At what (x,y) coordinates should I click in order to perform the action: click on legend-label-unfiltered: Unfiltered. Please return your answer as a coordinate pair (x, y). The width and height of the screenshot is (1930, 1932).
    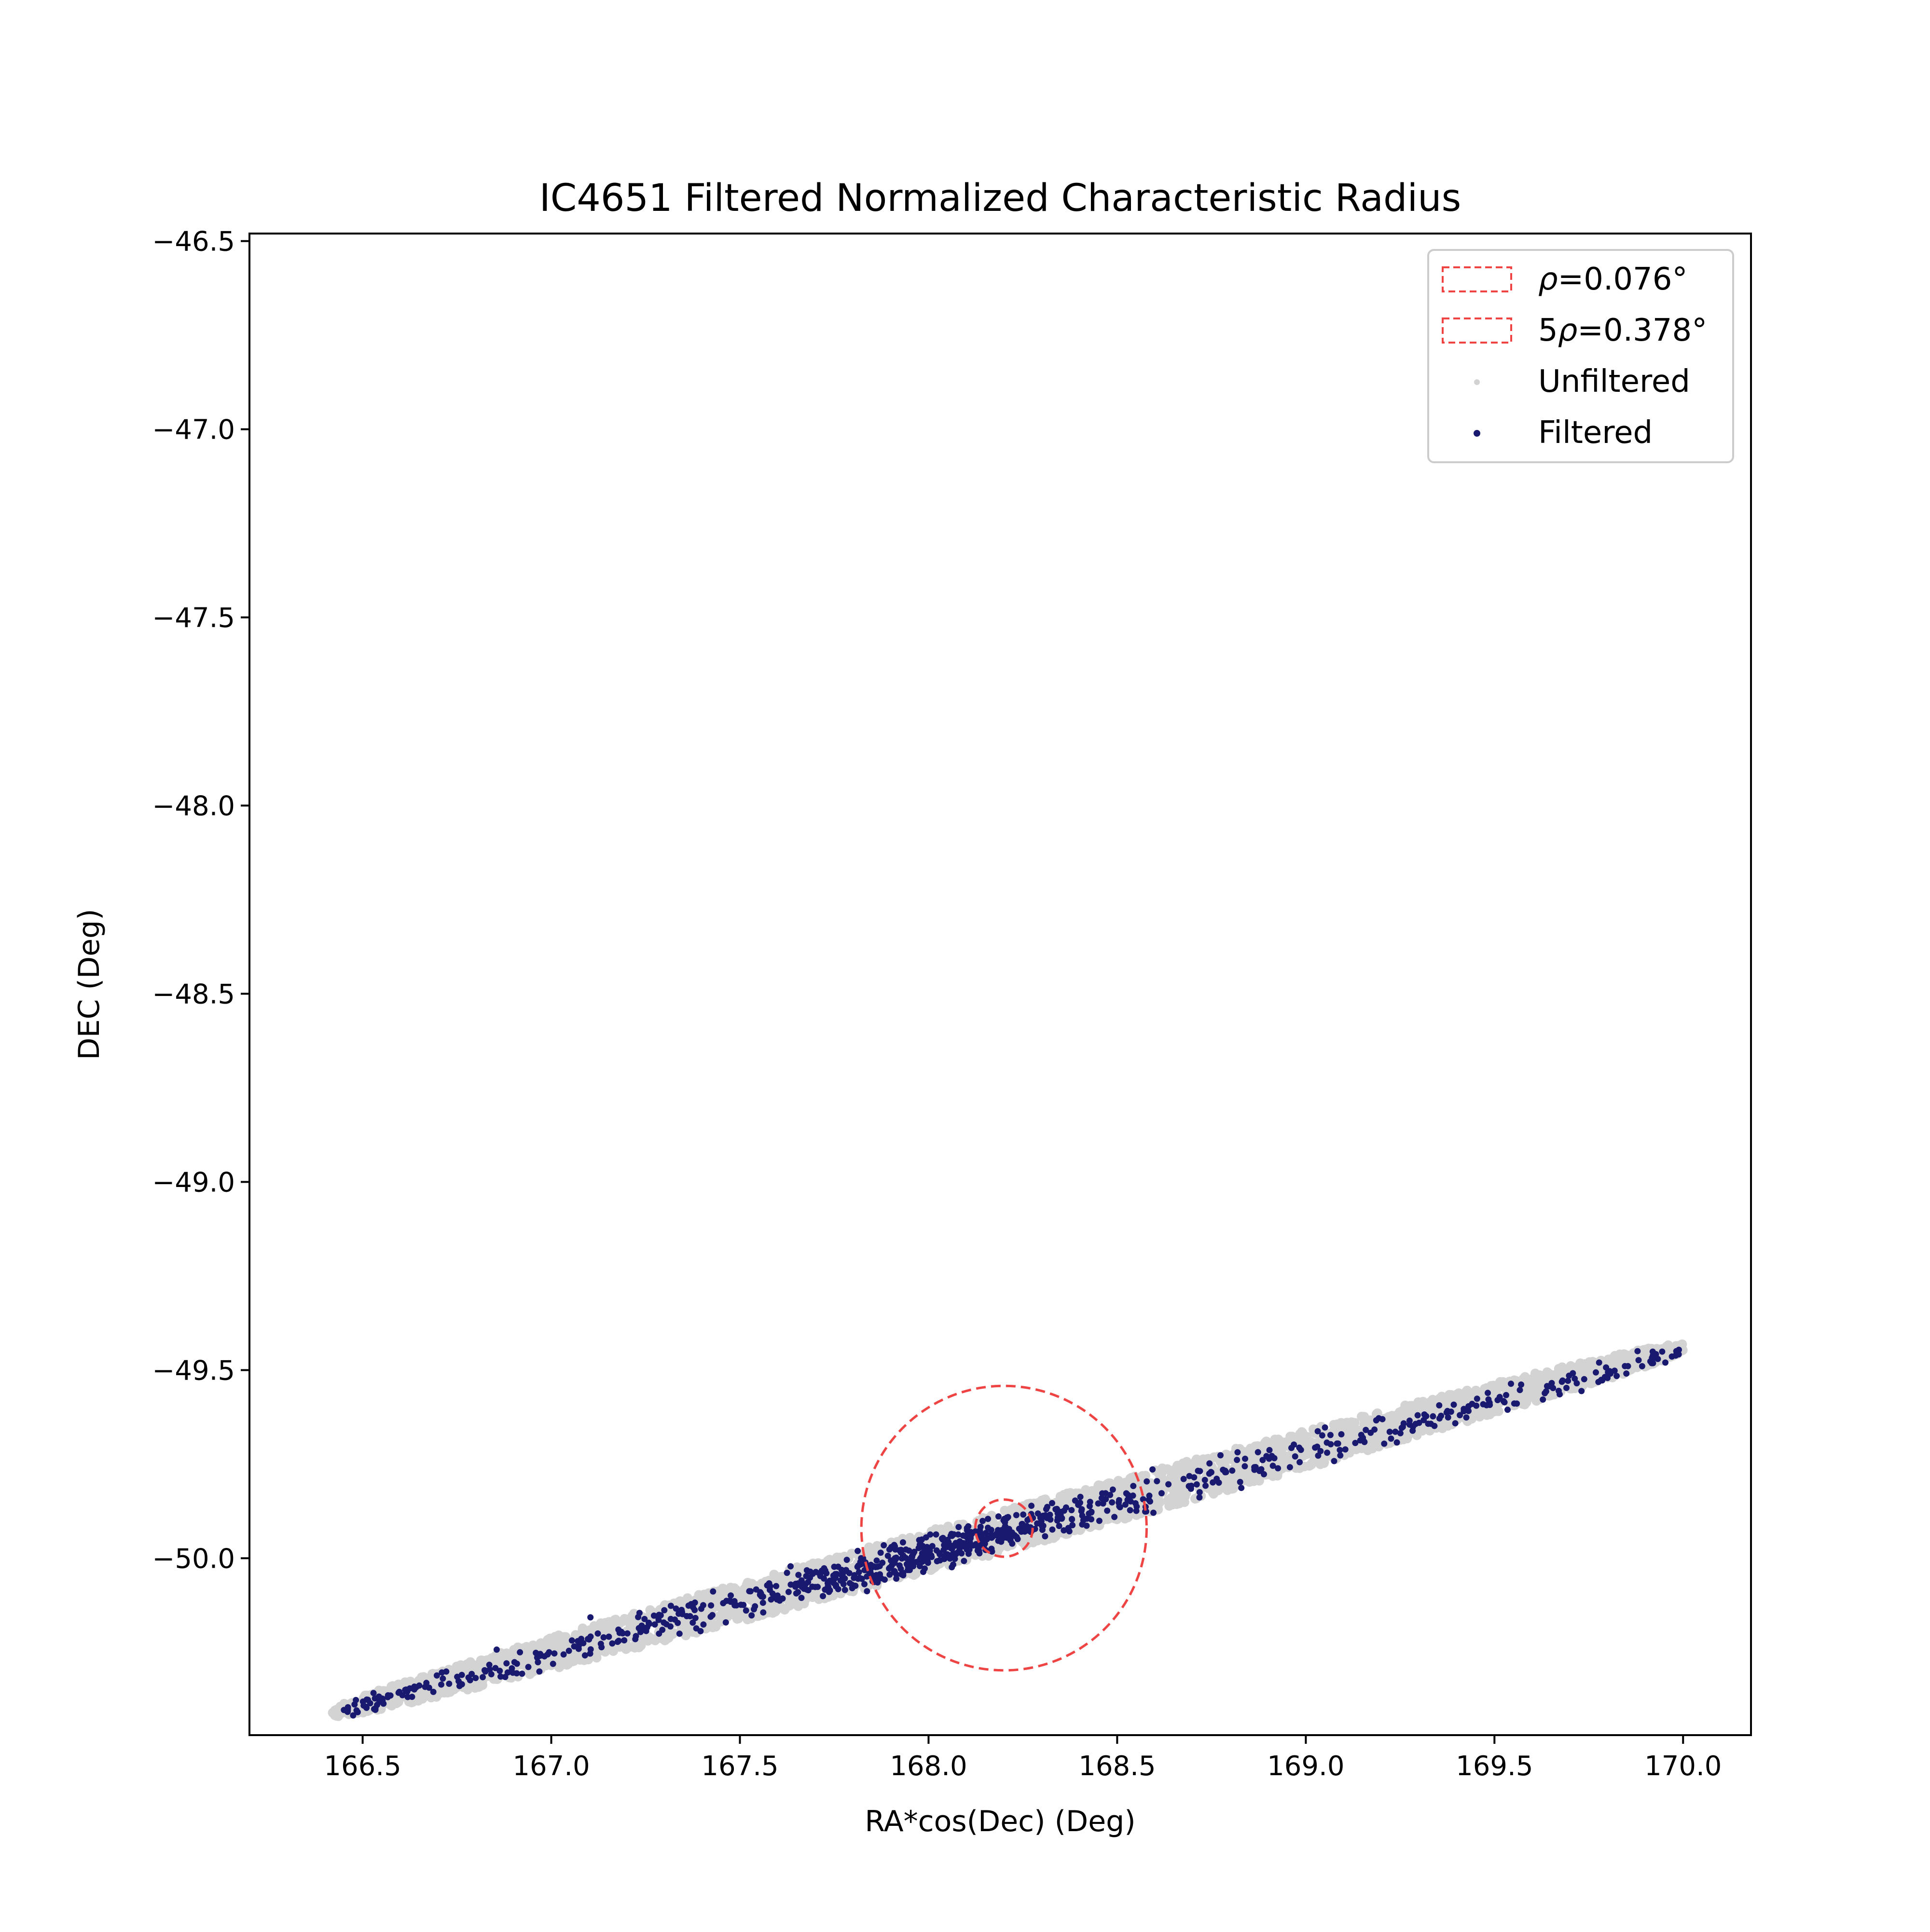
    Looking at the image, I should click on (1614, 382).